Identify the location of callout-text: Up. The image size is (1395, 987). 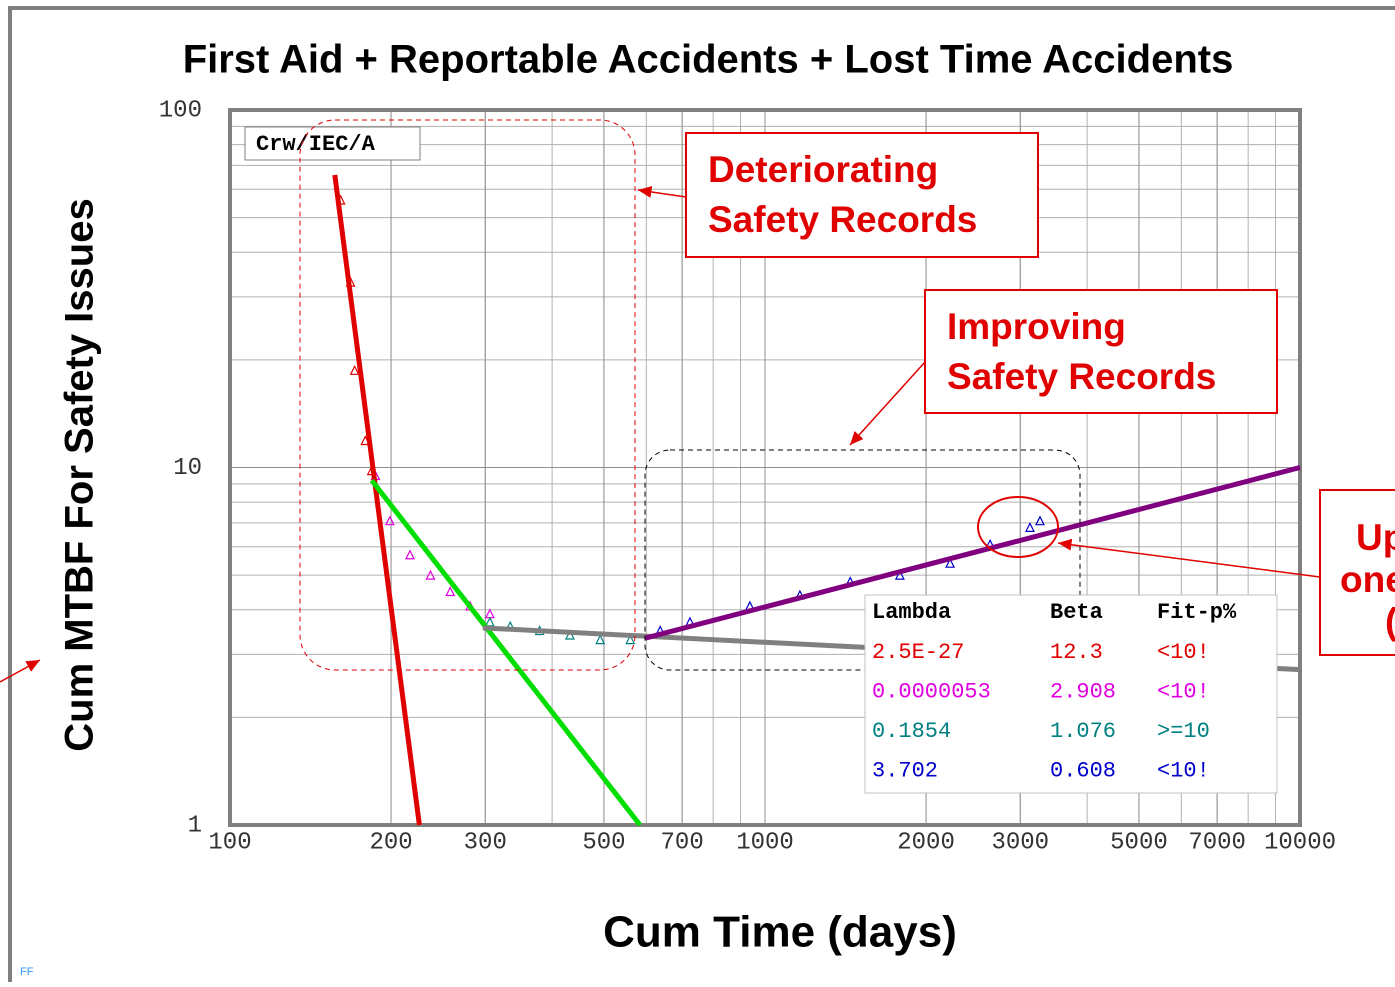
(1375, 537).